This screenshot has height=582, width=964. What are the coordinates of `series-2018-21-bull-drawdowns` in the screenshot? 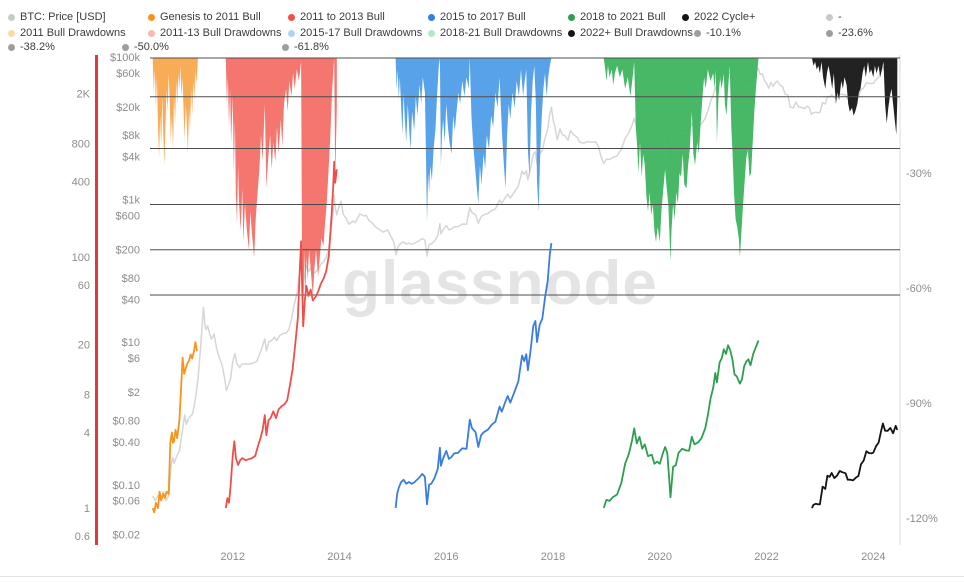 It's located at (681, 160).